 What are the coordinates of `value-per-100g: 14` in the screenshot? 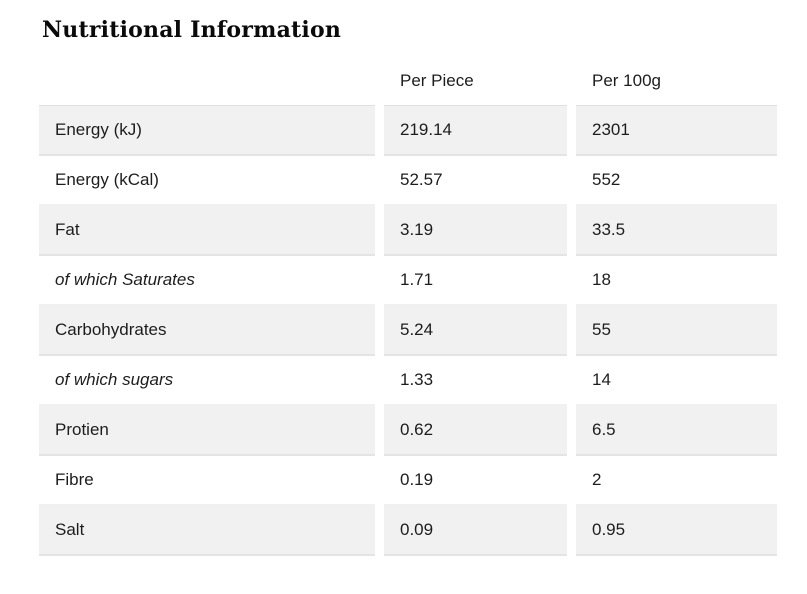 It's located at (676, 381).